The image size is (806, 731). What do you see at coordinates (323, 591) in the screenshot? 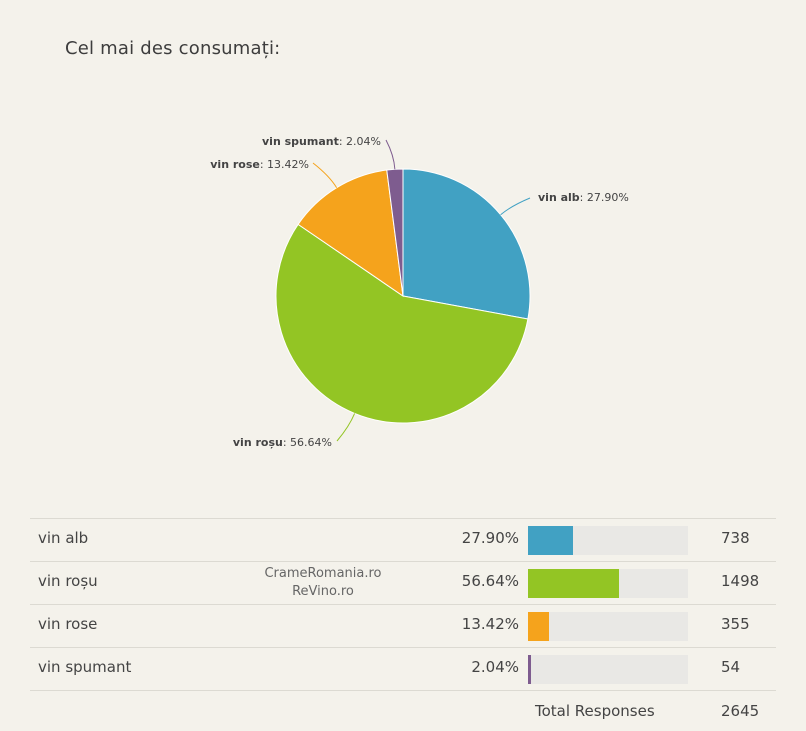
I see `watermark-line: ReVino.ro` at bounding box center [323, 591].